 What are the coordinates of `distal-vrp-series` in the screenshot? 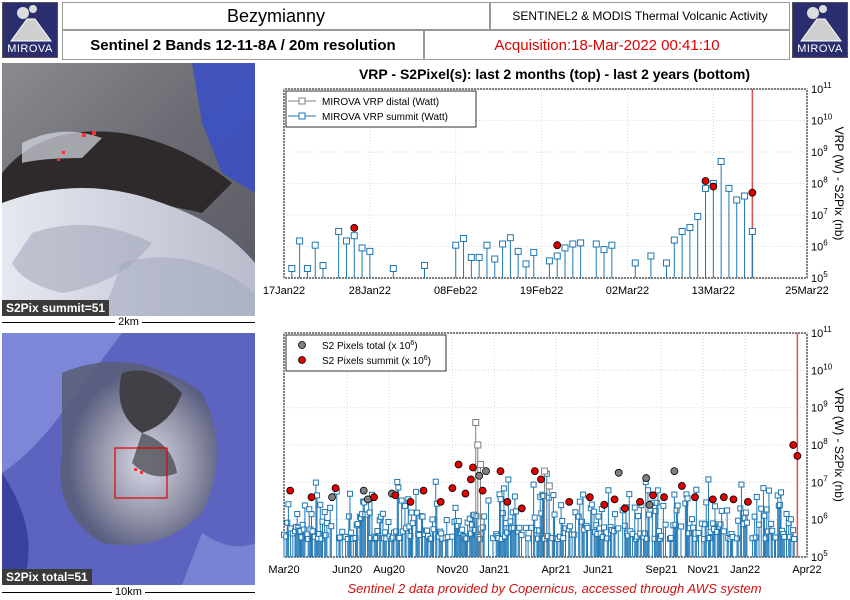 It's located at (512, 488).